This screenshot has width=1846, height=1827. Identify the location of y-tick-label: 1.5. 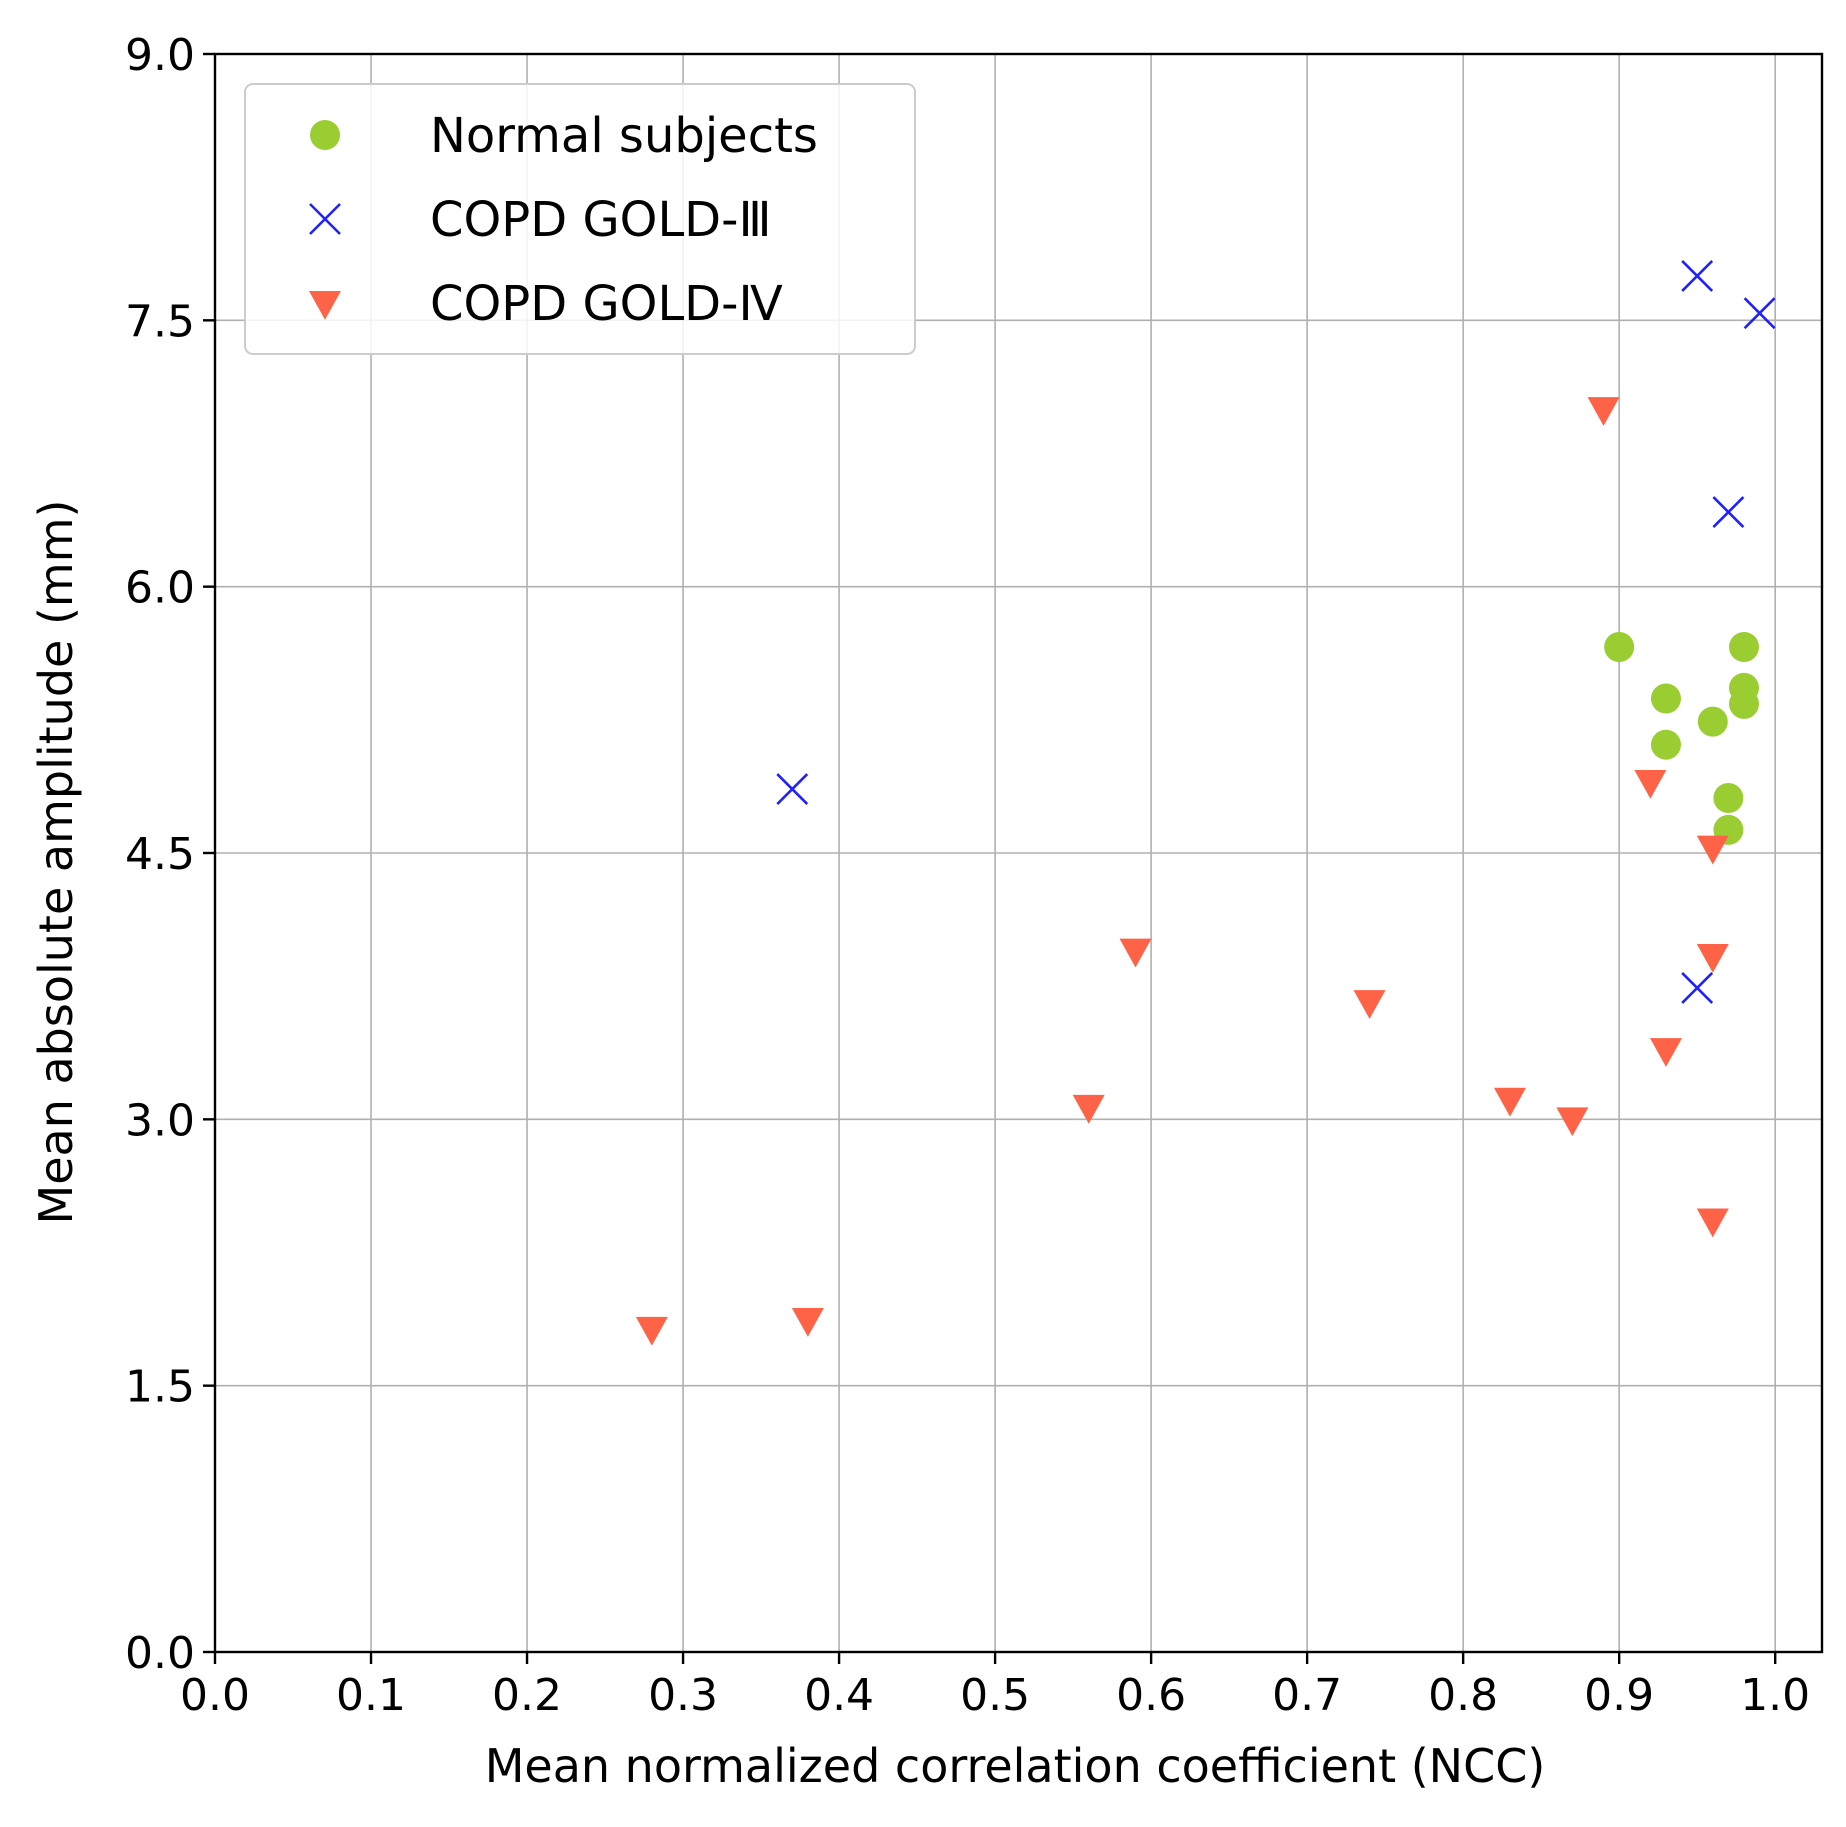
(160, 1387).